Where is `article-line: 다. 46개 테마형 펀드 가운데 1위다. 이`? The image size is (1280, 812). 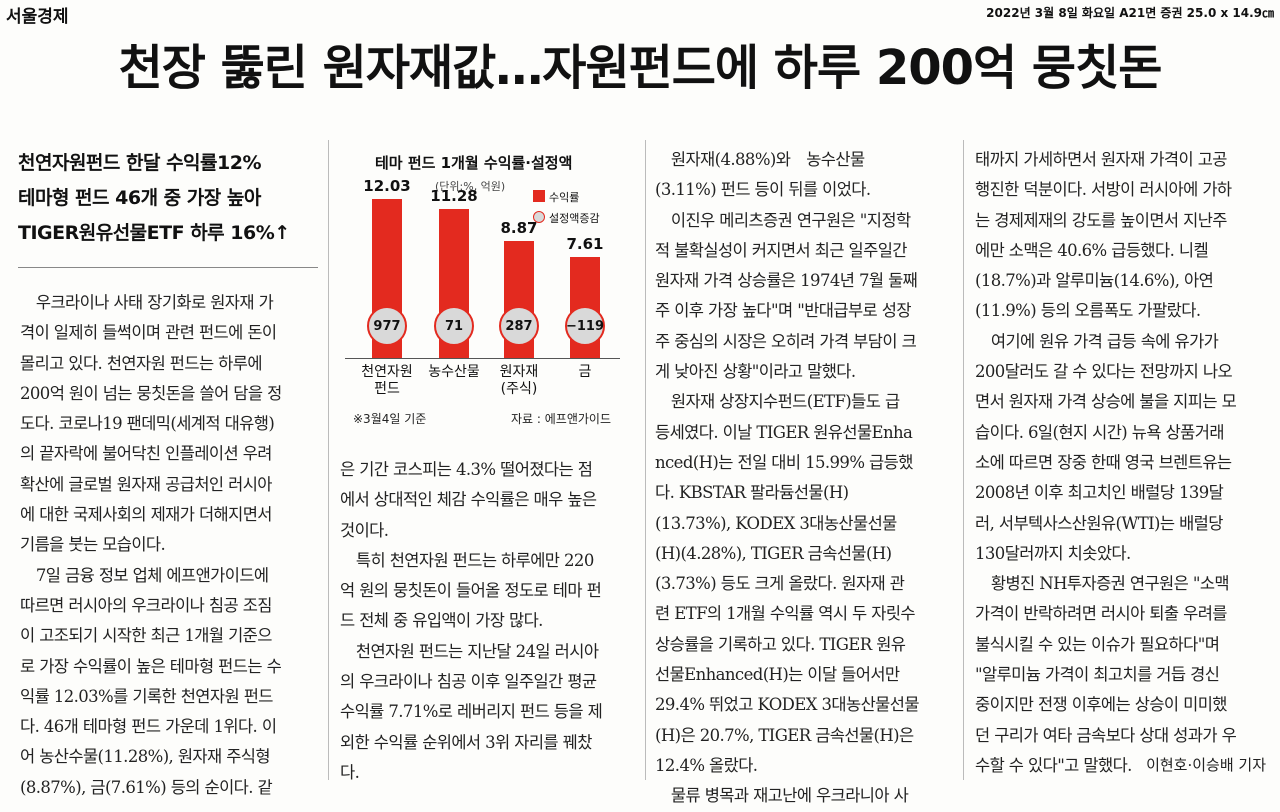 article-line: 다. 46개 테마형 펀드 가운데 1위다. 이 is located at coordinates (148, 727).